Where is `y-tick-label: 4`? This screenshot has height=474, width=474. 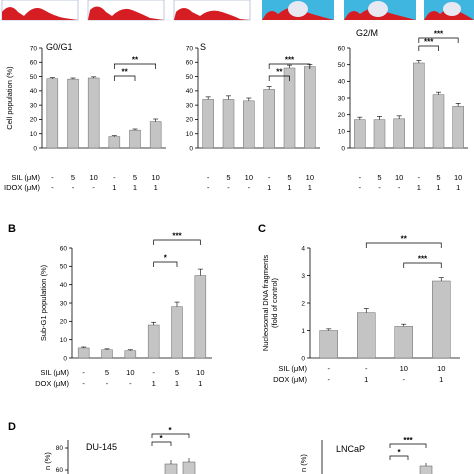 y-tick-label: 4 is located at coordinates (303, 248).